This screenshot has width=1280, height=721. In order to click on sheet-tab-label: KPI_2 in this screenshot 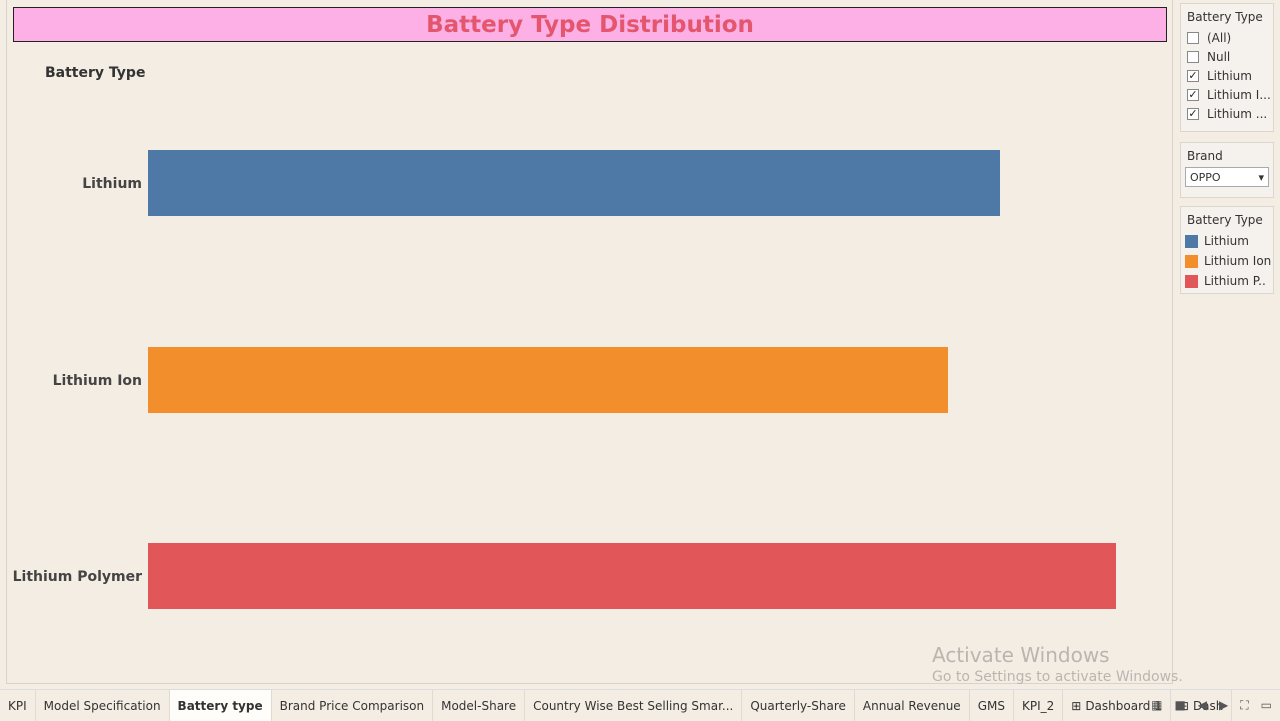, I will do `click(1038, 705)`.